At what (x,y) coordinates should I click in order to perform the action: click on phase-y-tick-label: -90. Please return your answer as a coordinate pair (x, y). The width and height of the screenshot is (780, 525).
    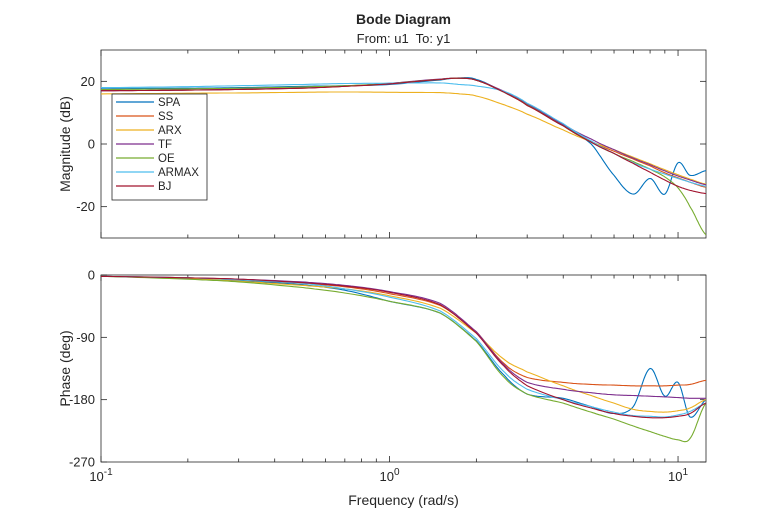
    Looking at the image, I should click on (85, 337).